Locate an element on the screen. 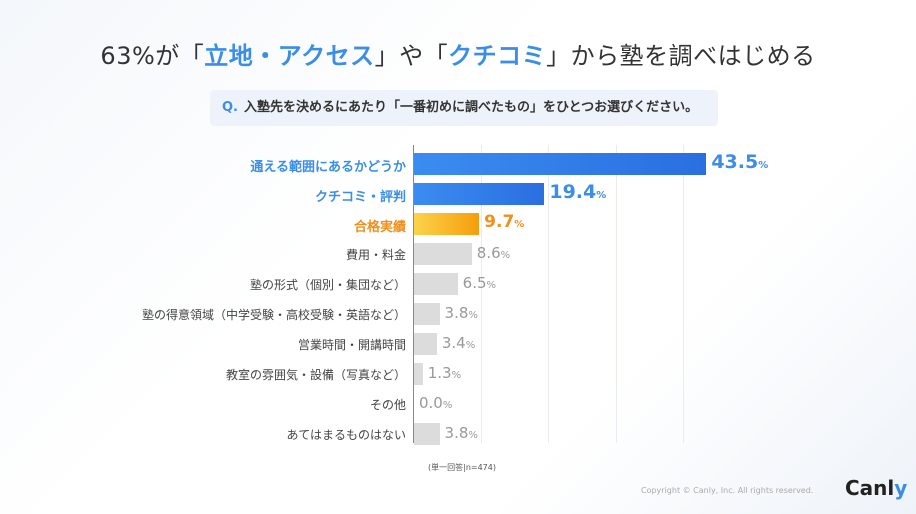 The width and height of the screenshot is (916, 514). category-label: あてはまるものはない is located at coordinates (346, 435).